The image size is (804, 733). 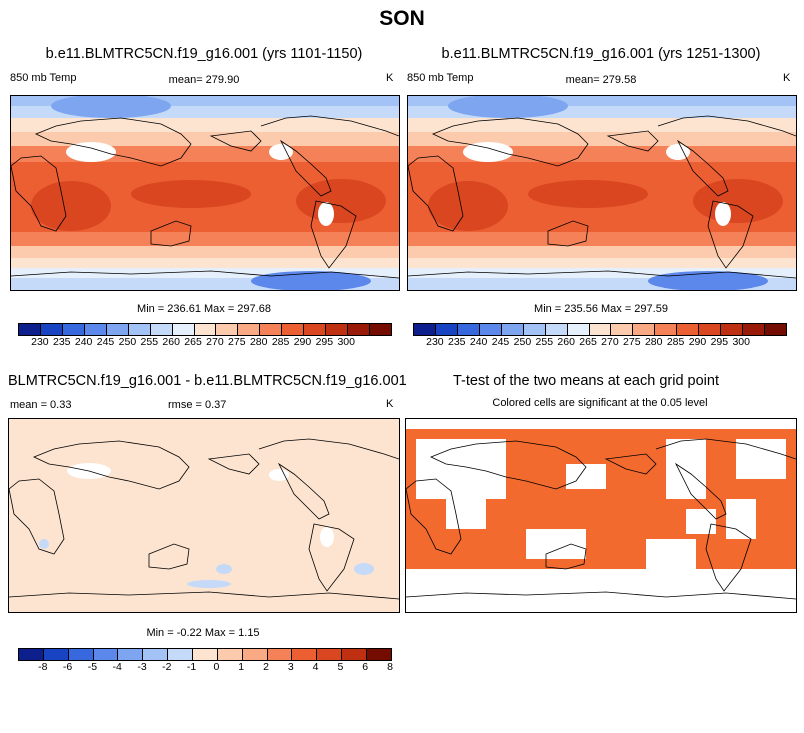 What do you see at coordinates (43, 78) in the screenshot?
I see `panel1-variable: 850 mb Temp` at bounding box center [43, 78].